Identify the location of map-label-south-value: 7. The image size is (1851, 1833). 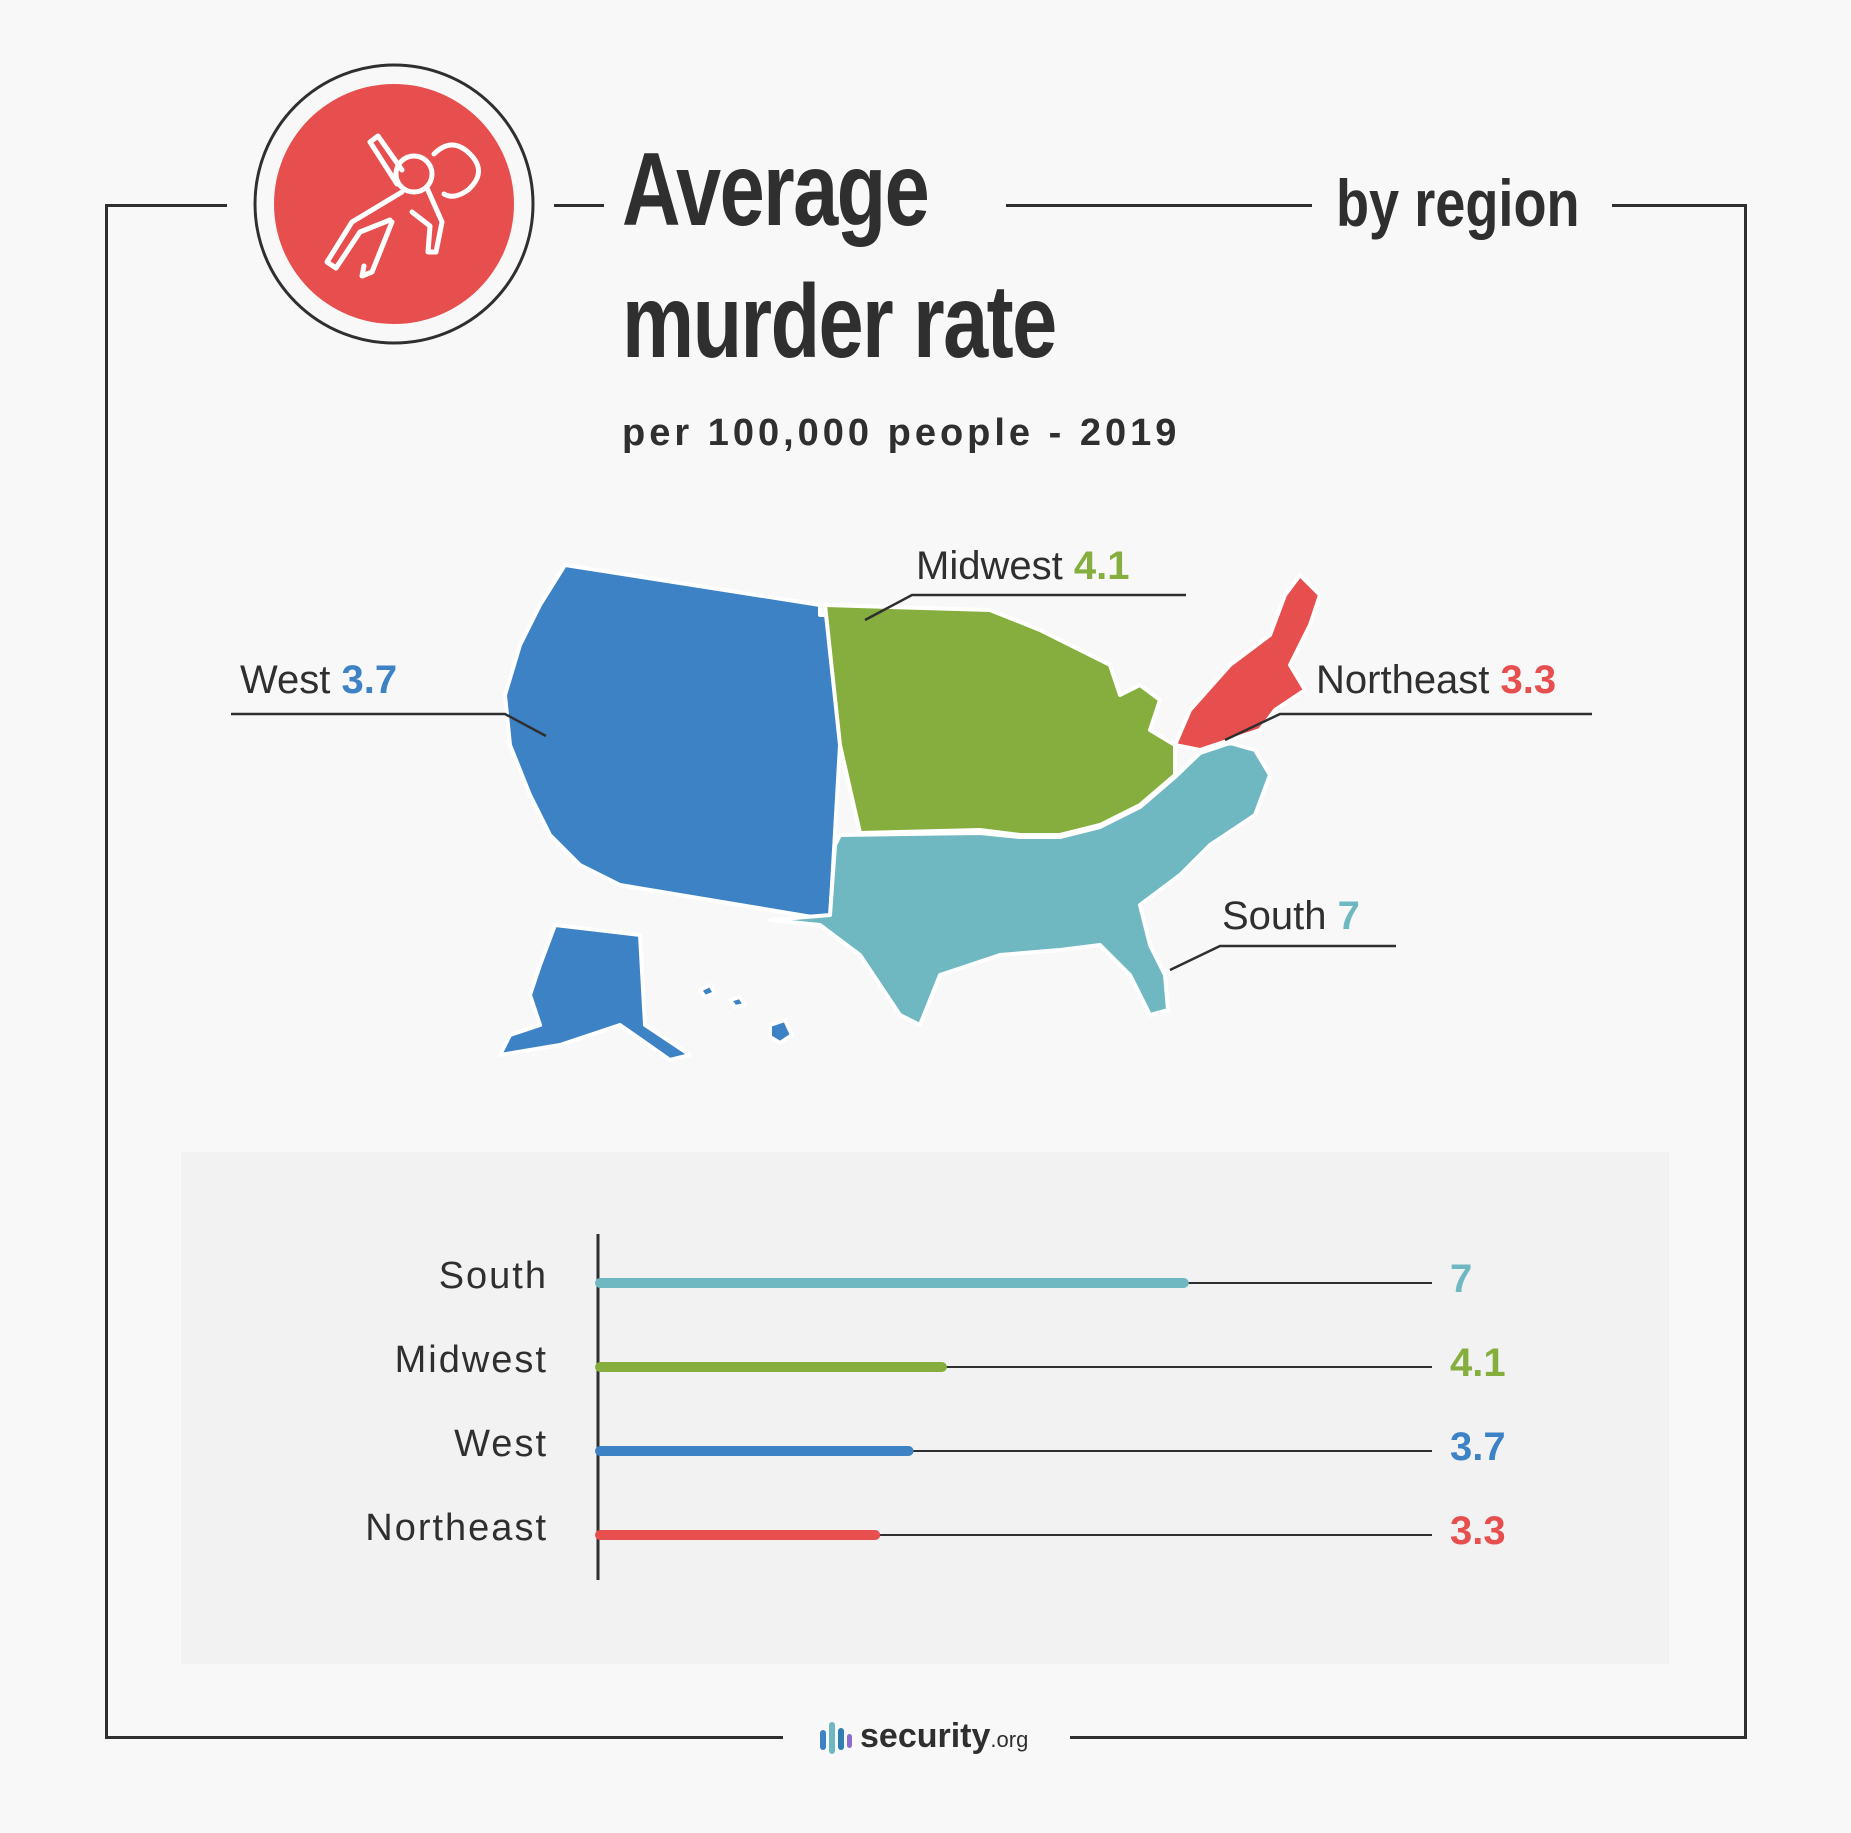
(1348, 916).